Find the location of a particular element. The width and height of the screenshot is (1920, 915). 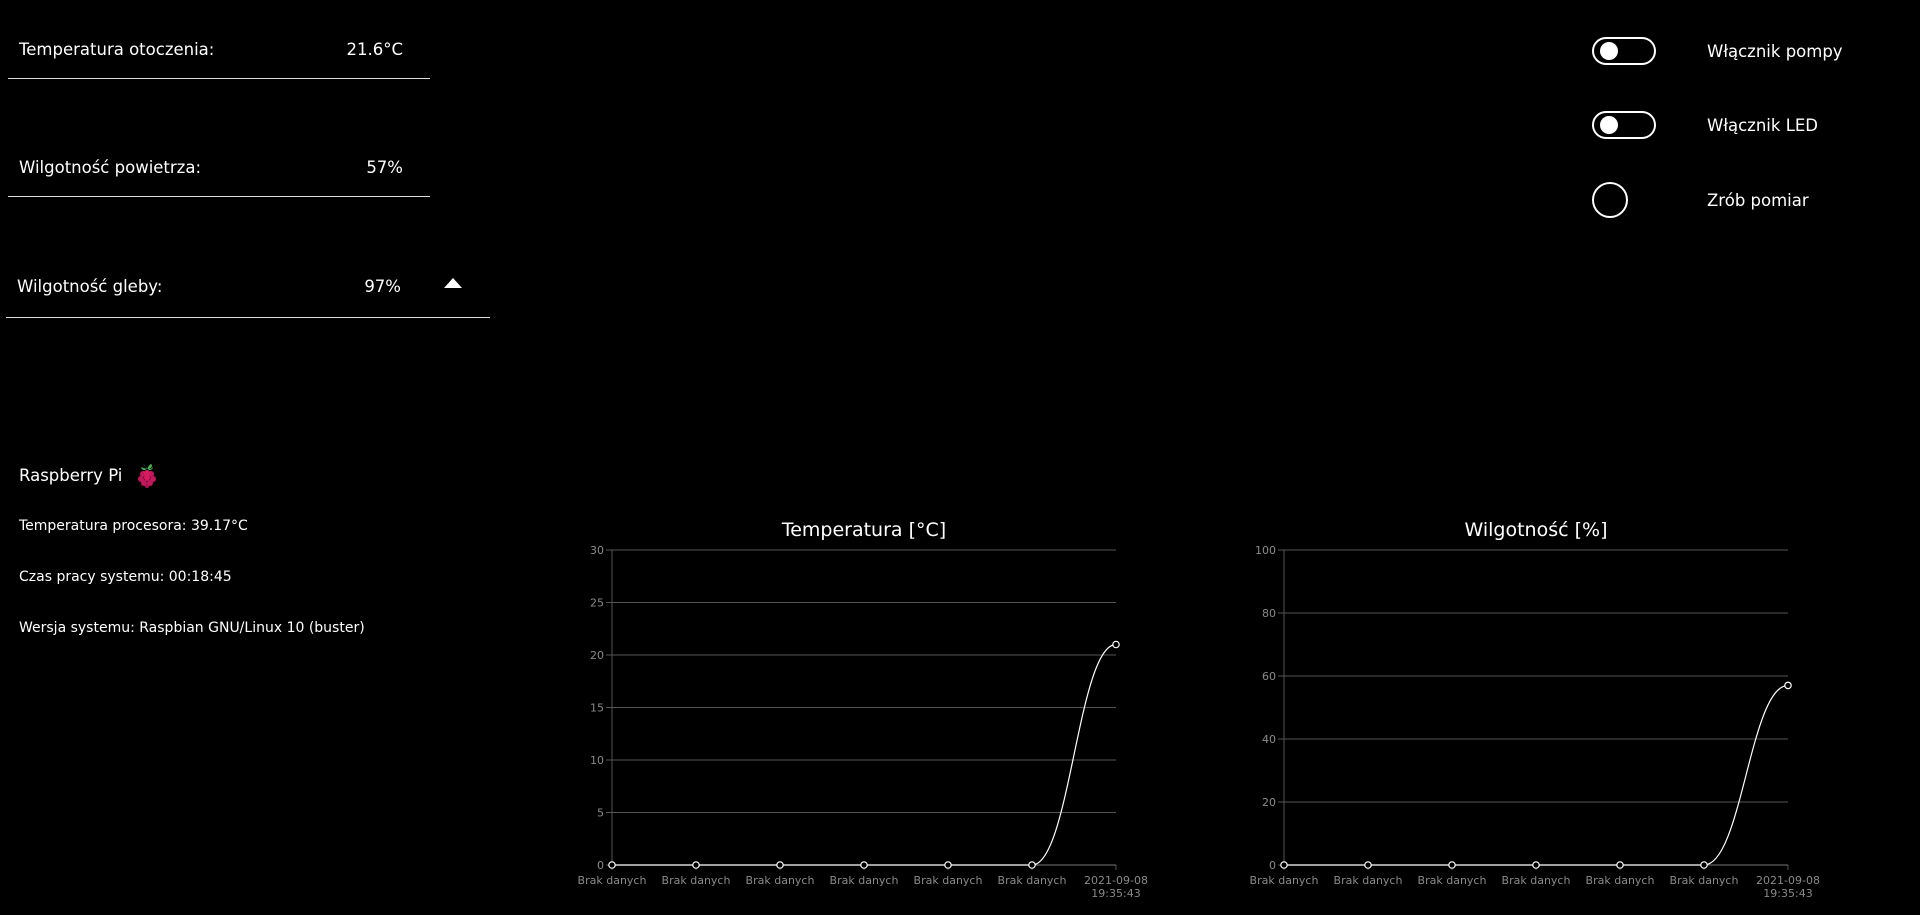

led-toggle-knob is located at coordinates (1609, 125).